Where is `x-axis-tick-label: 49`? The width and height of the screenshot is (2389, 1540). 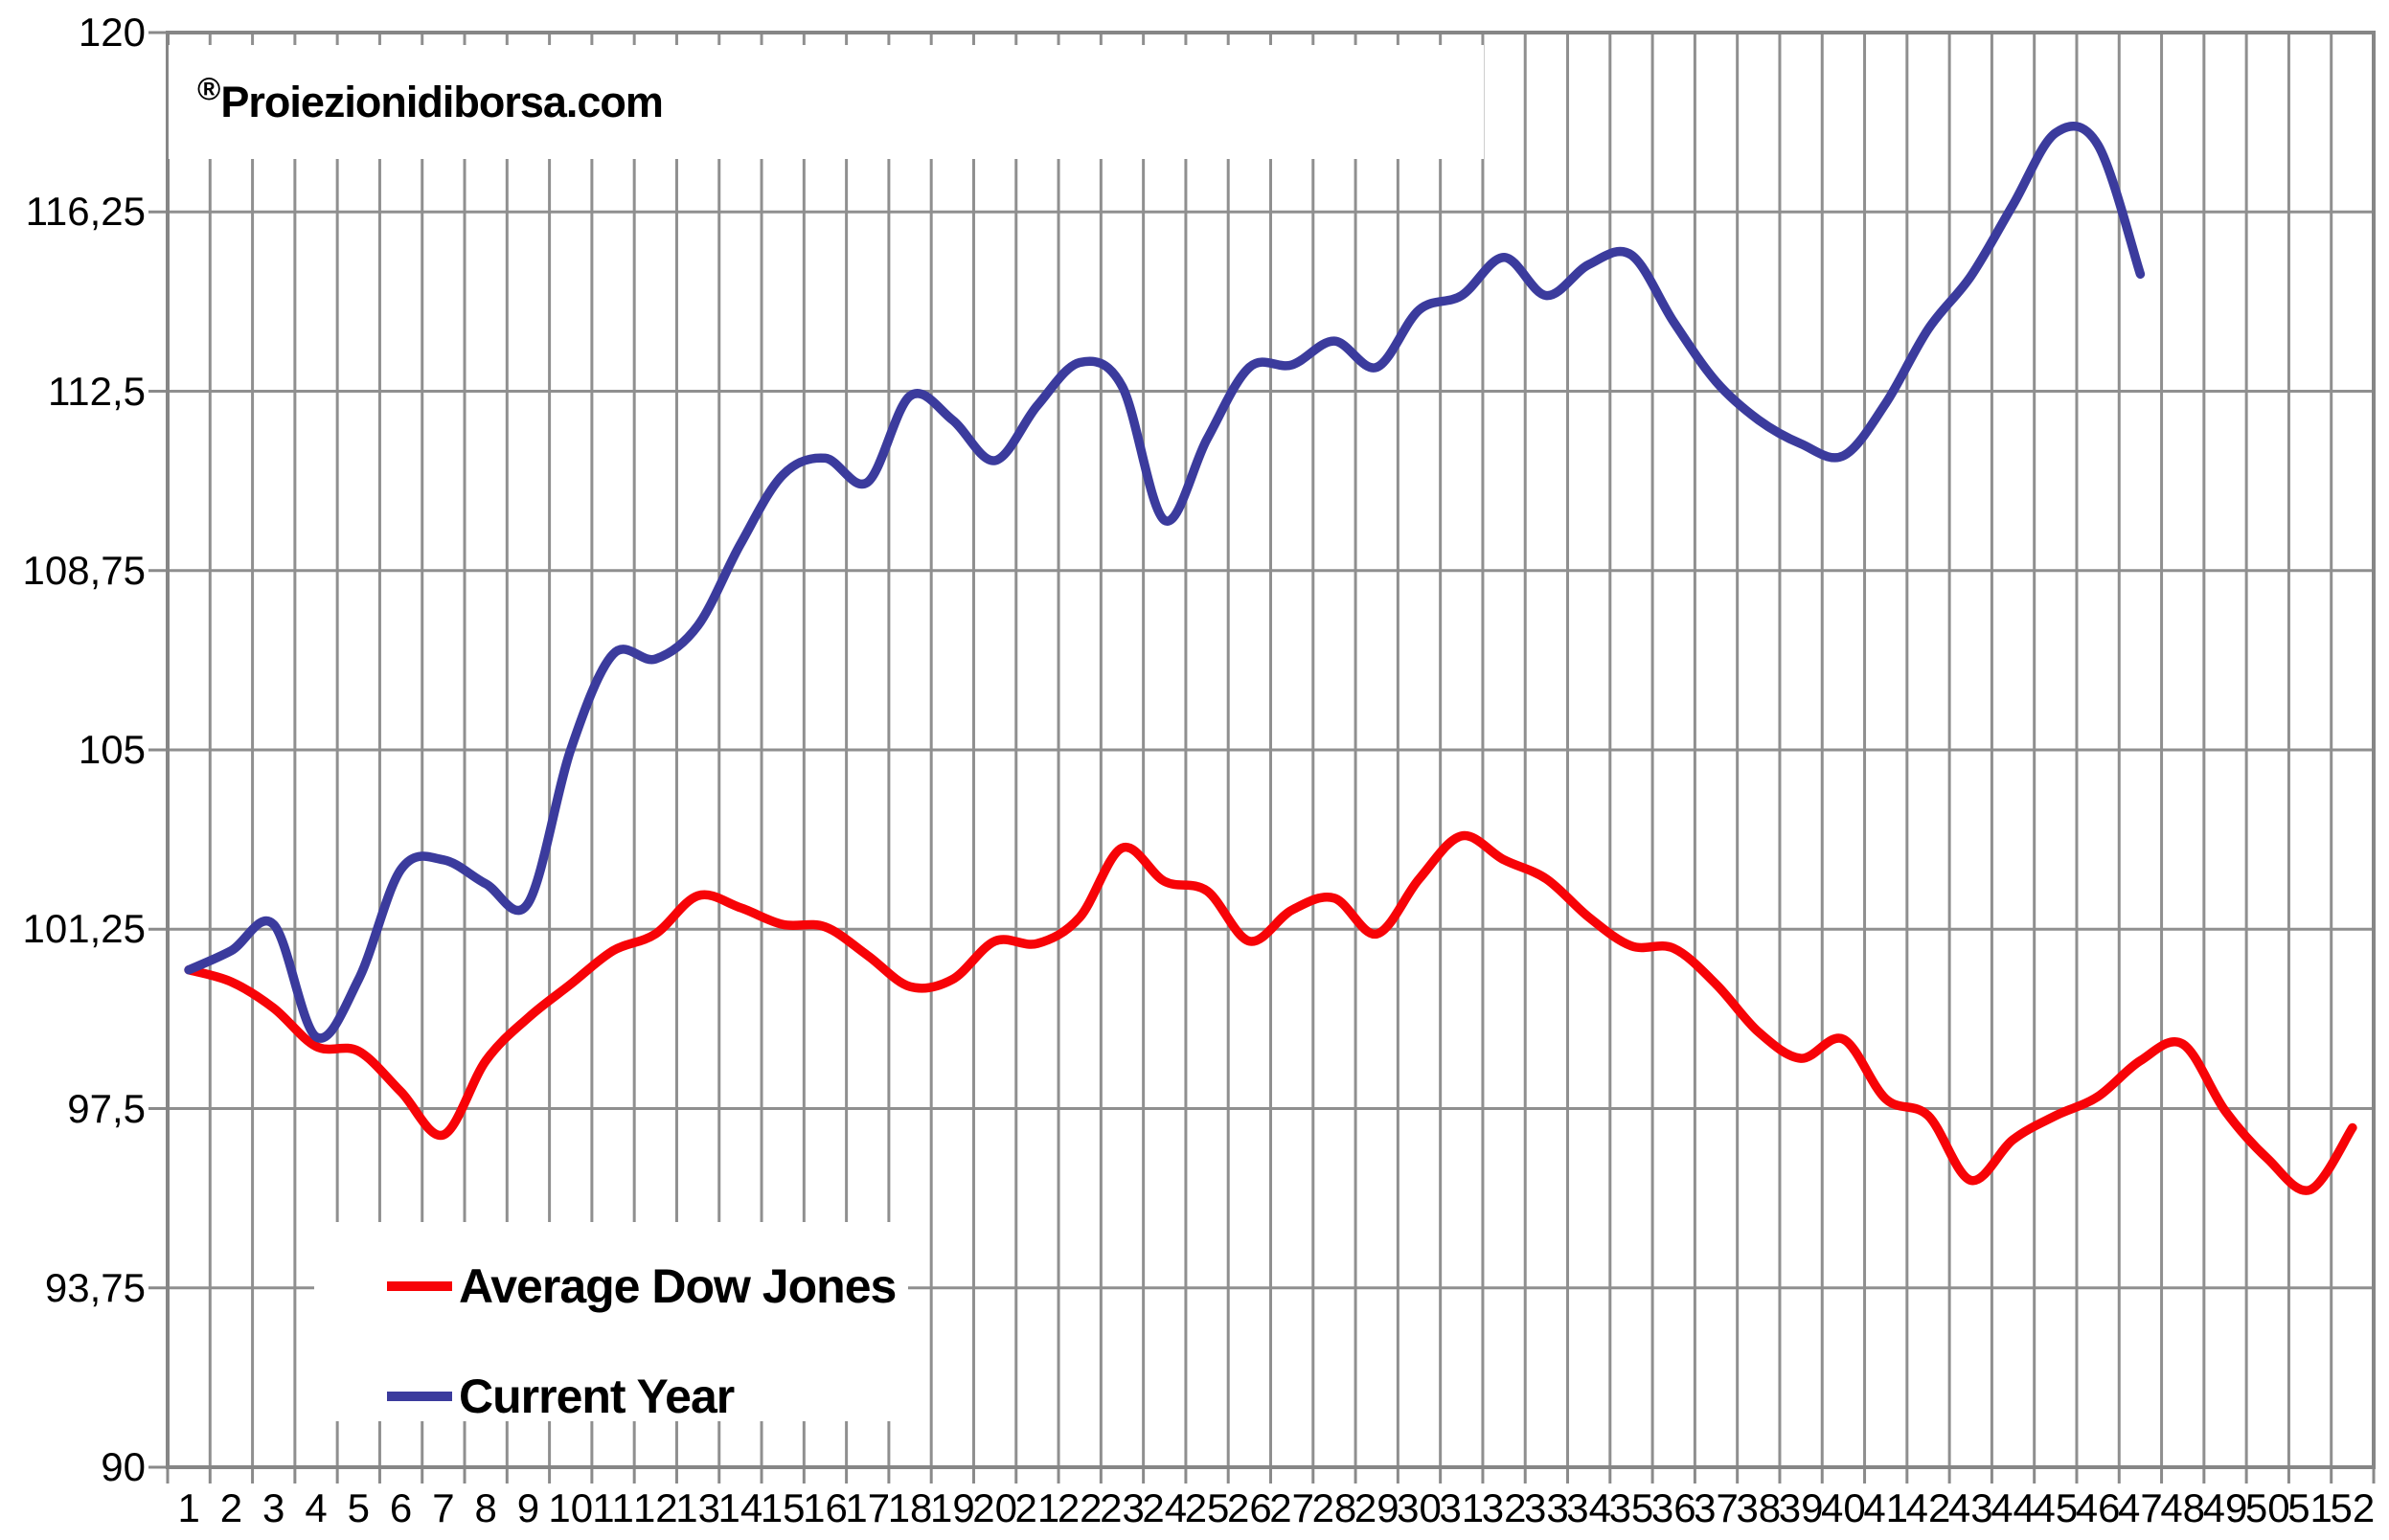
x-axis-tick-label: 49 is located at coordinates (2225, 1507).